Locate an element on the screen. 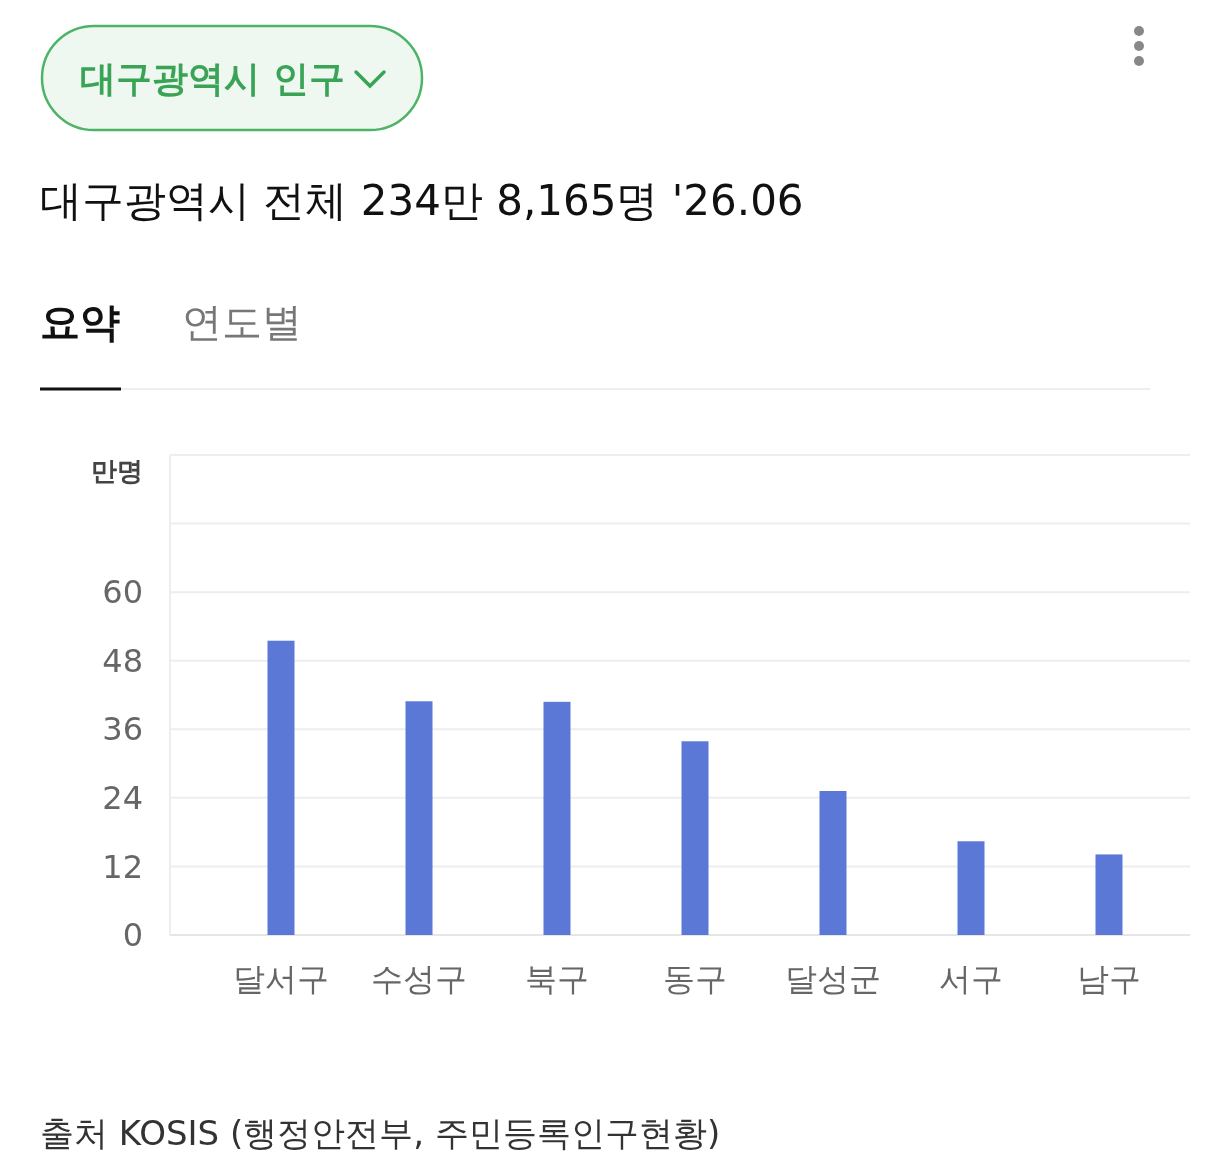 The width and height of the screenshot is (1206, 1176). y-tick-label: 12 is located at coordinates (122, 866).